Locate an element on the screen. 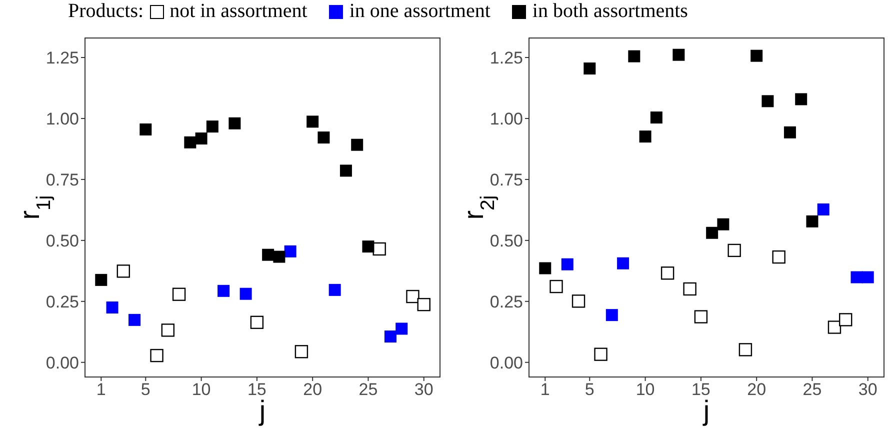  legend-label: in both assortments is located at coordinates (610, 11).